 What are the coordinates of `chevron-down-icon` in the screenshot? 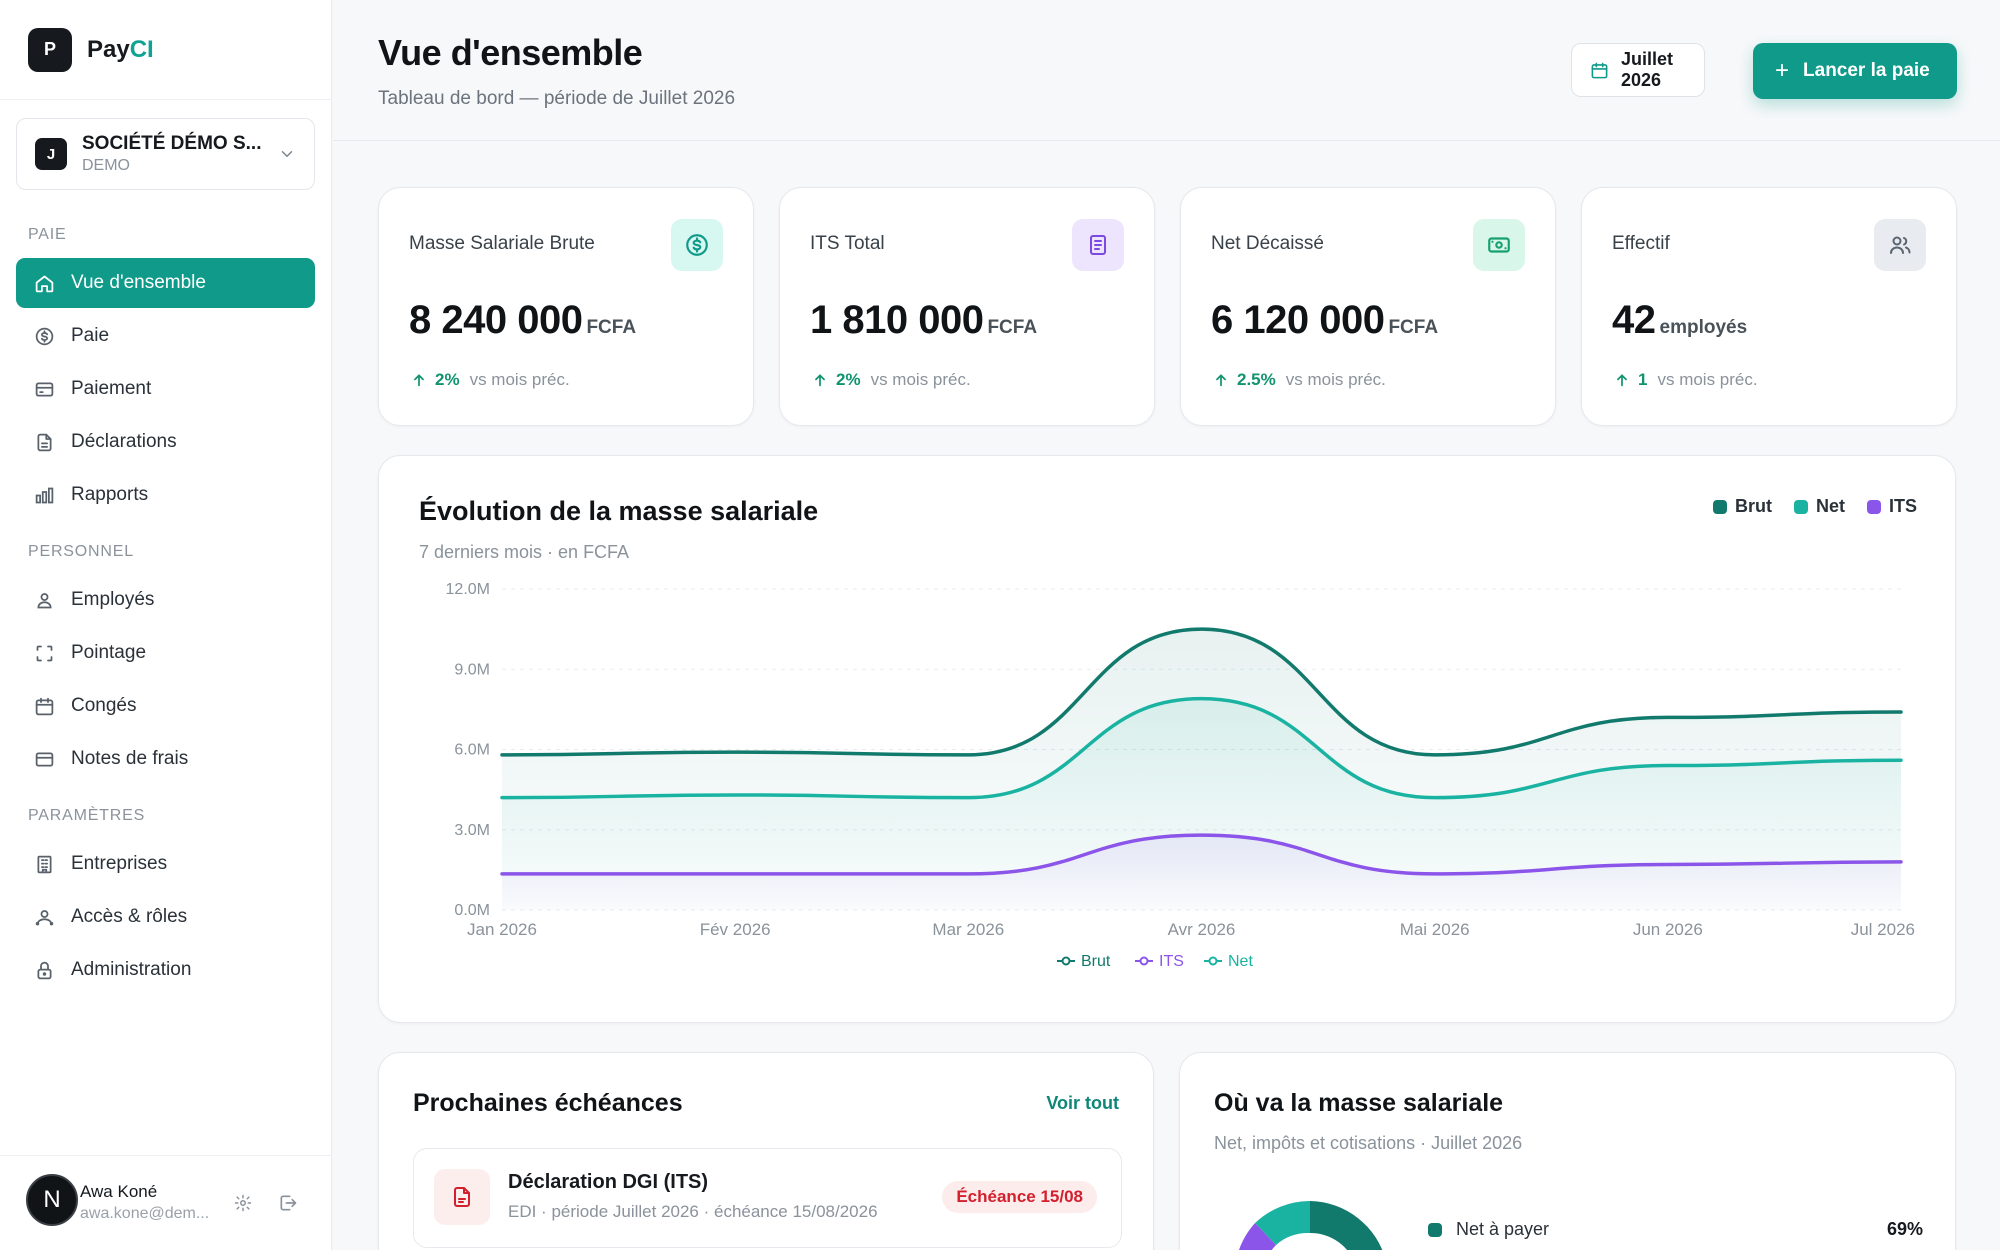 It's located at (287, 156).